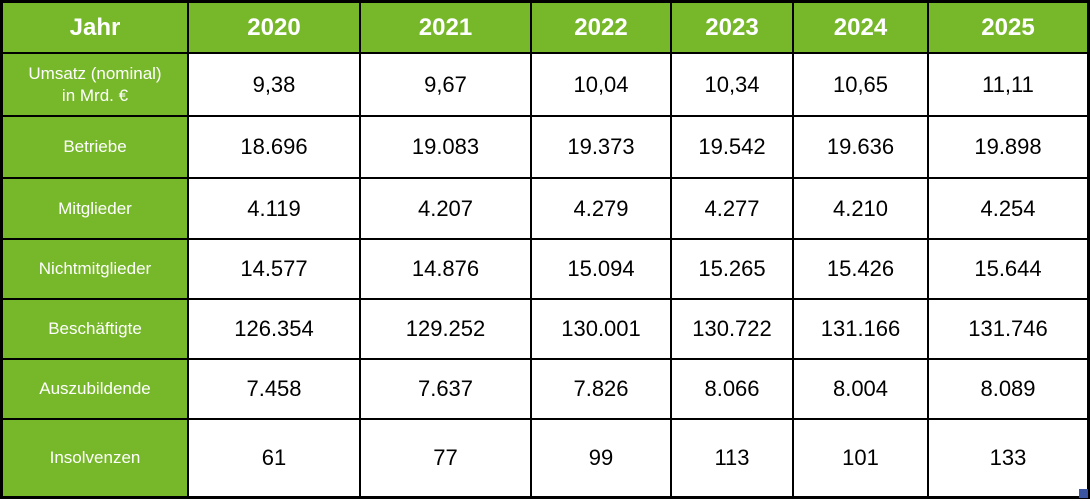 This screenshot has height=501, width=1090. I want to click on value-text: 19.083, so click(445, 146).